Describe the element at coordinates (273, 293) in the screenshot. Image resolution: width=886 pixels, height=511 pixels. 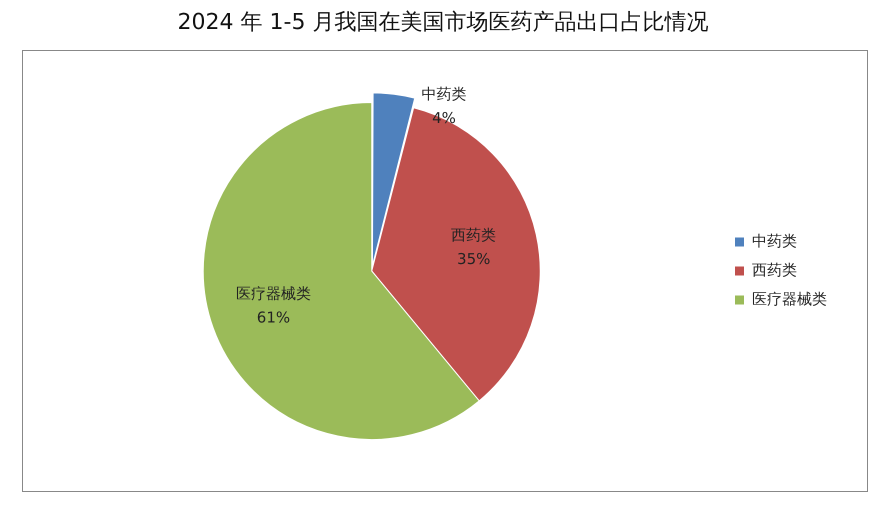
I see `slice-label: 医疗器械类` at that location.